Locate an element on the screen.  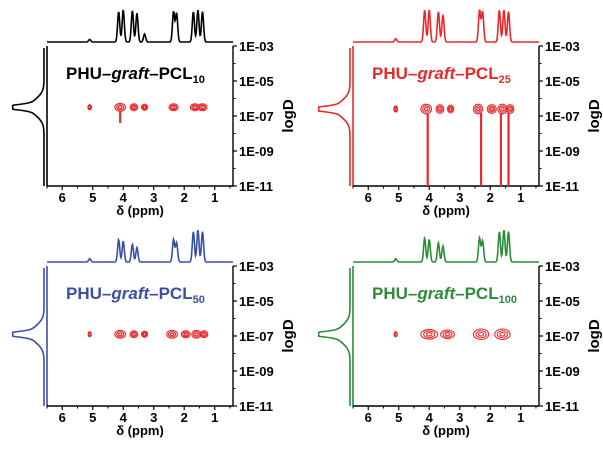
x-tick-label: 6 is located at coordinates (368, 417).